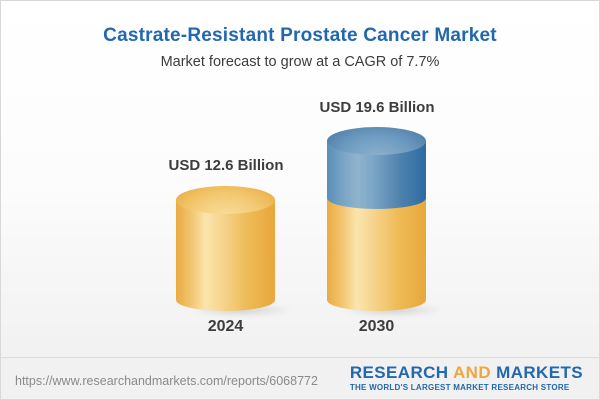 The image size is (600, 400). What do you see at coordinates (225, 326) in the screenshot?
I see `x-axis-label-2024: 2024` at bounding box center [225, 326].